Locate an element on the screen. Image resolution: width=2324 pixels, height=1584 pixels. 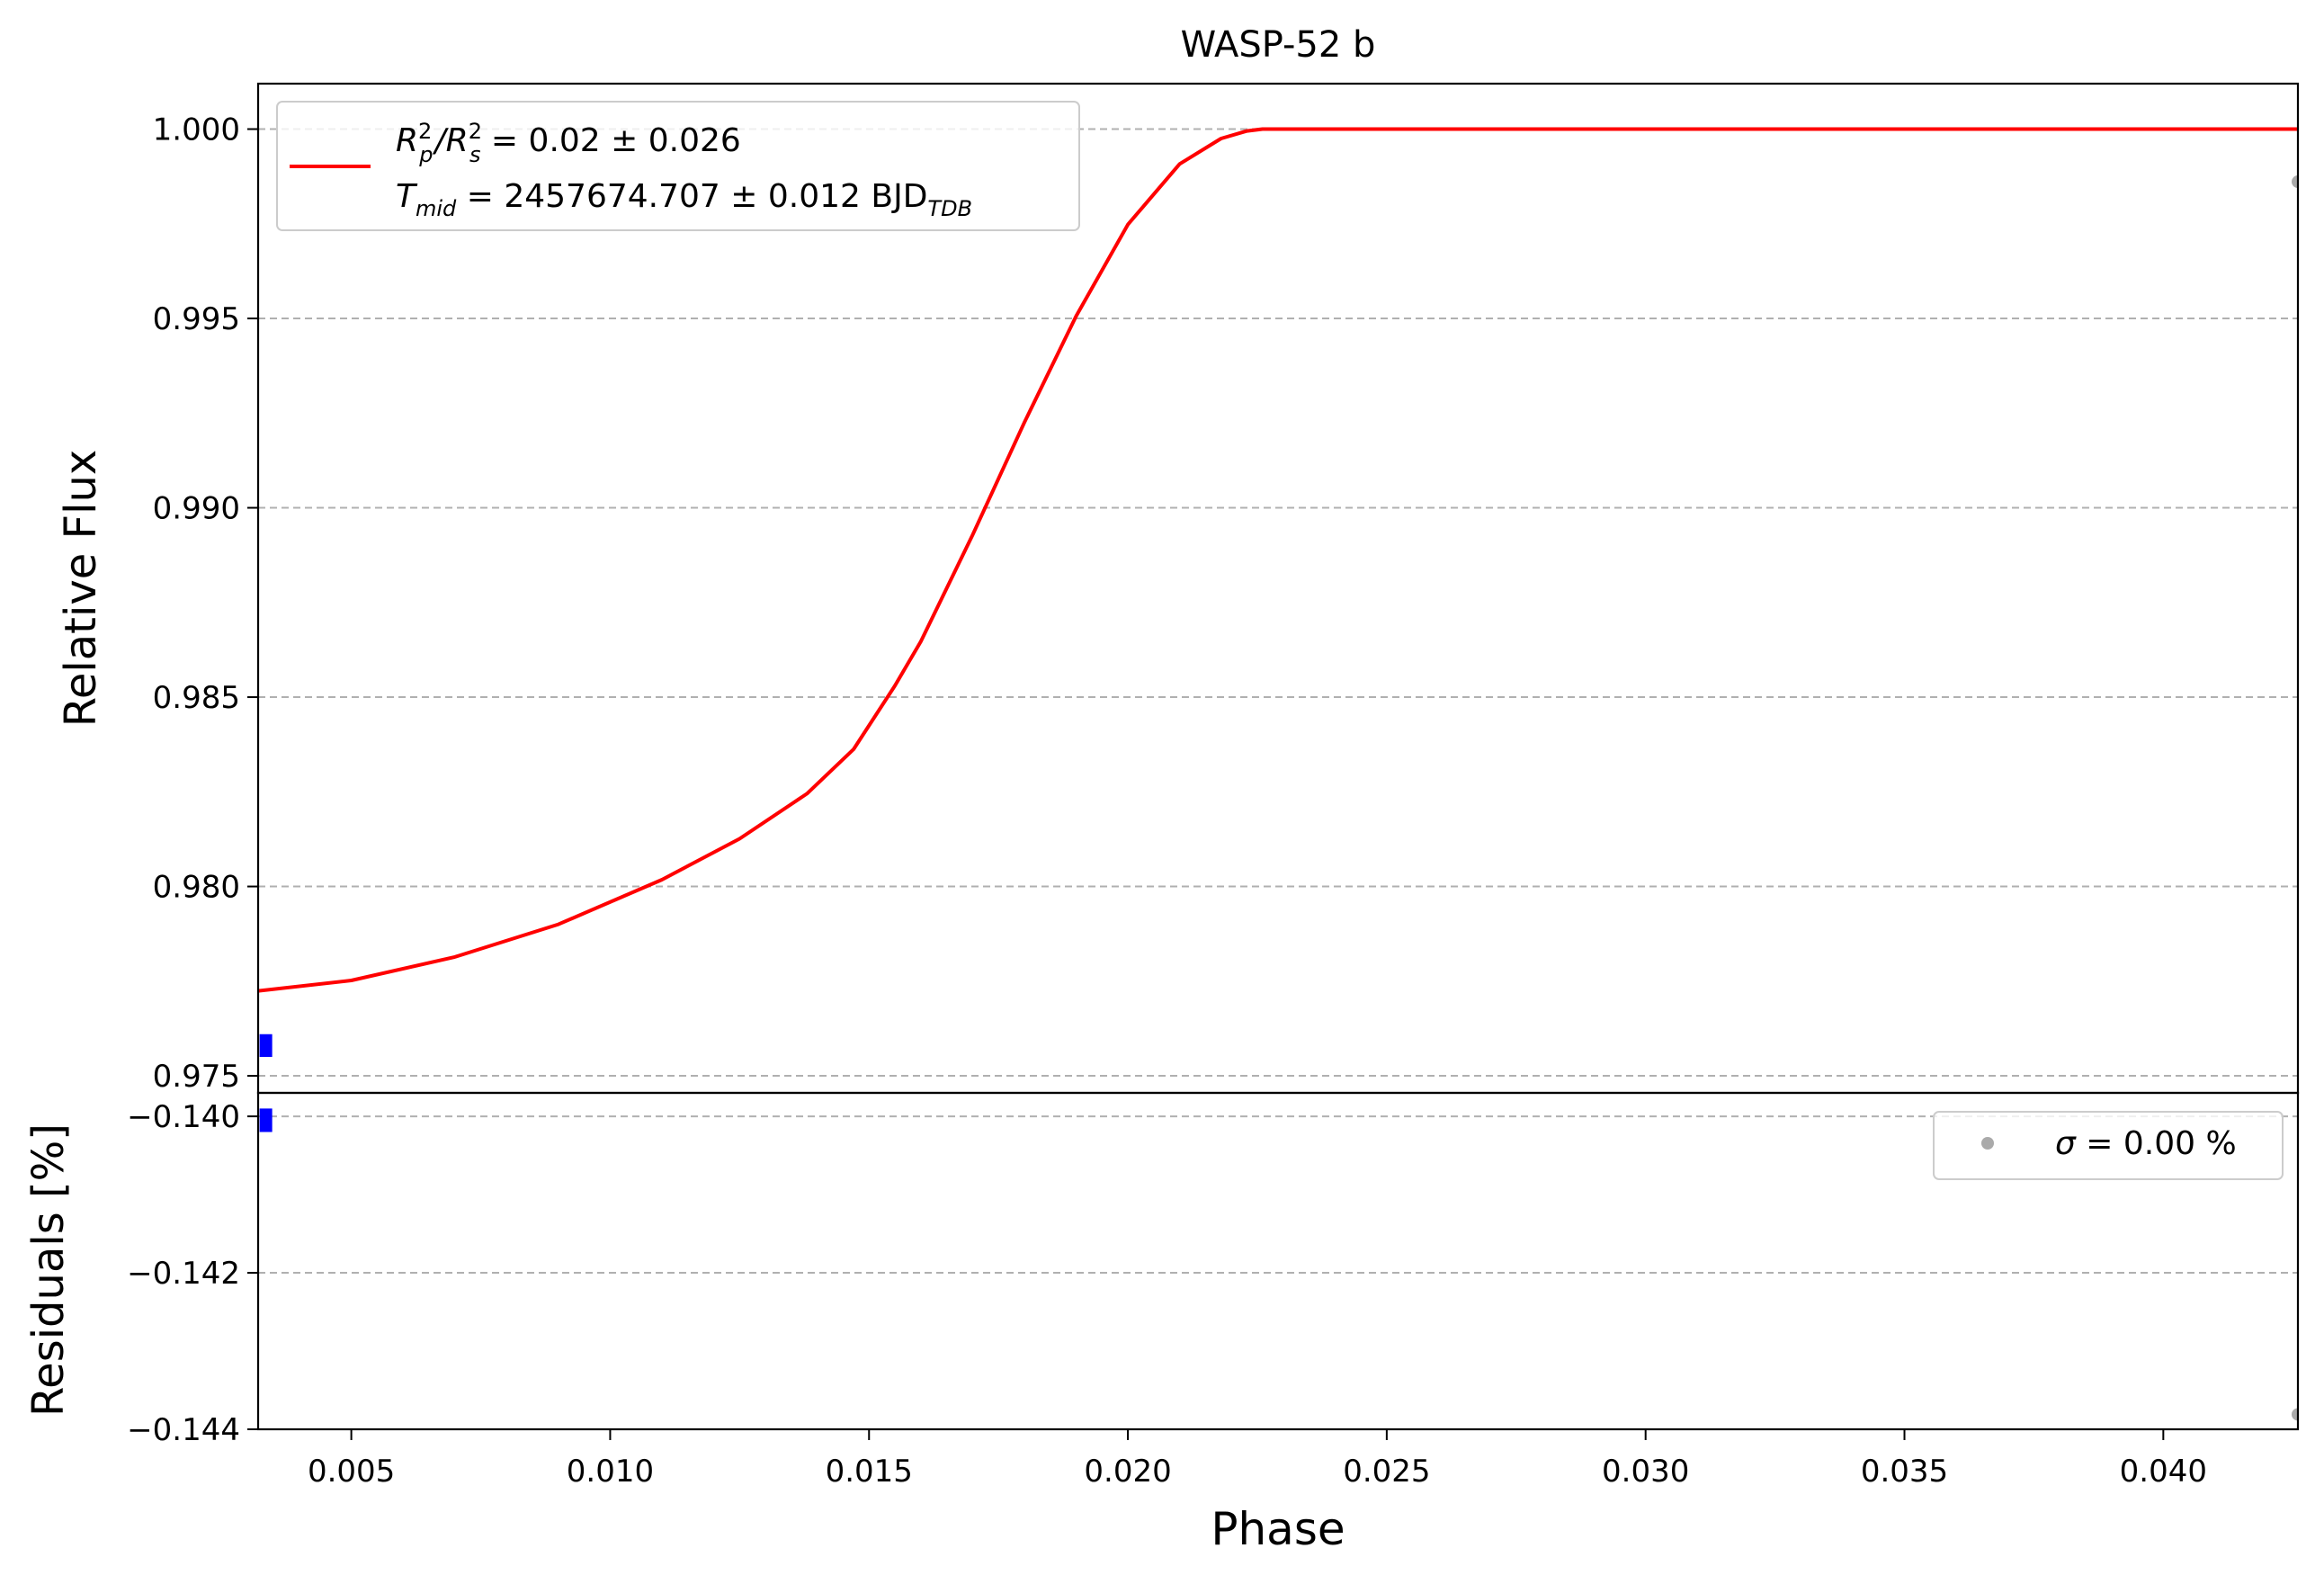
chart-title: WASP-52 b is located at coordinates (1278, 45).